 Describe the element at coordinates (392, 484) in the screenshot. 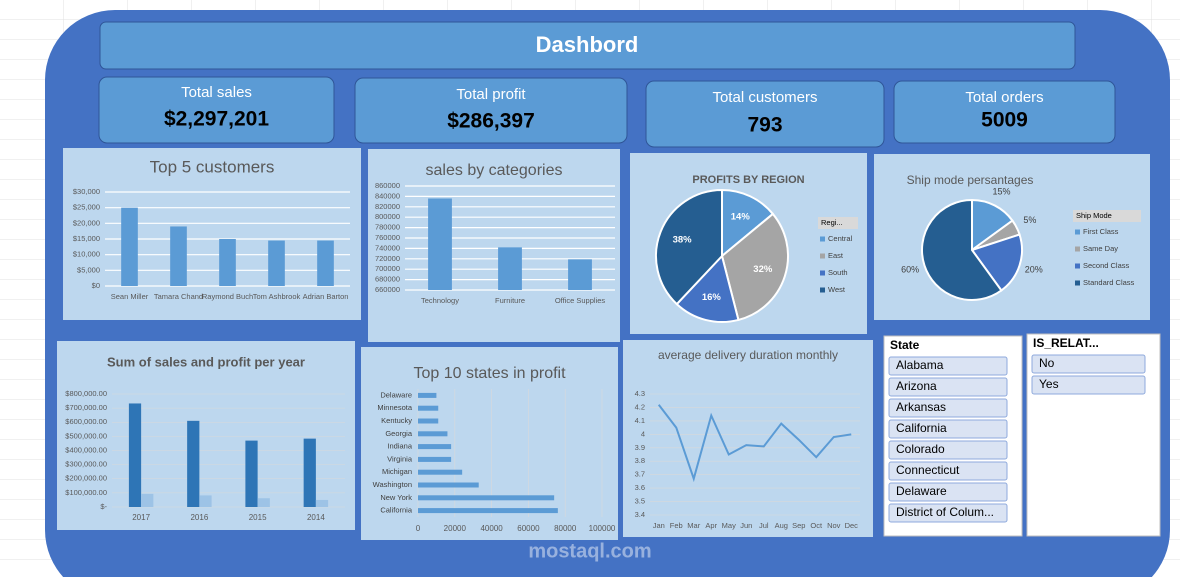

I see `y-tick-label: Washington` at that location.